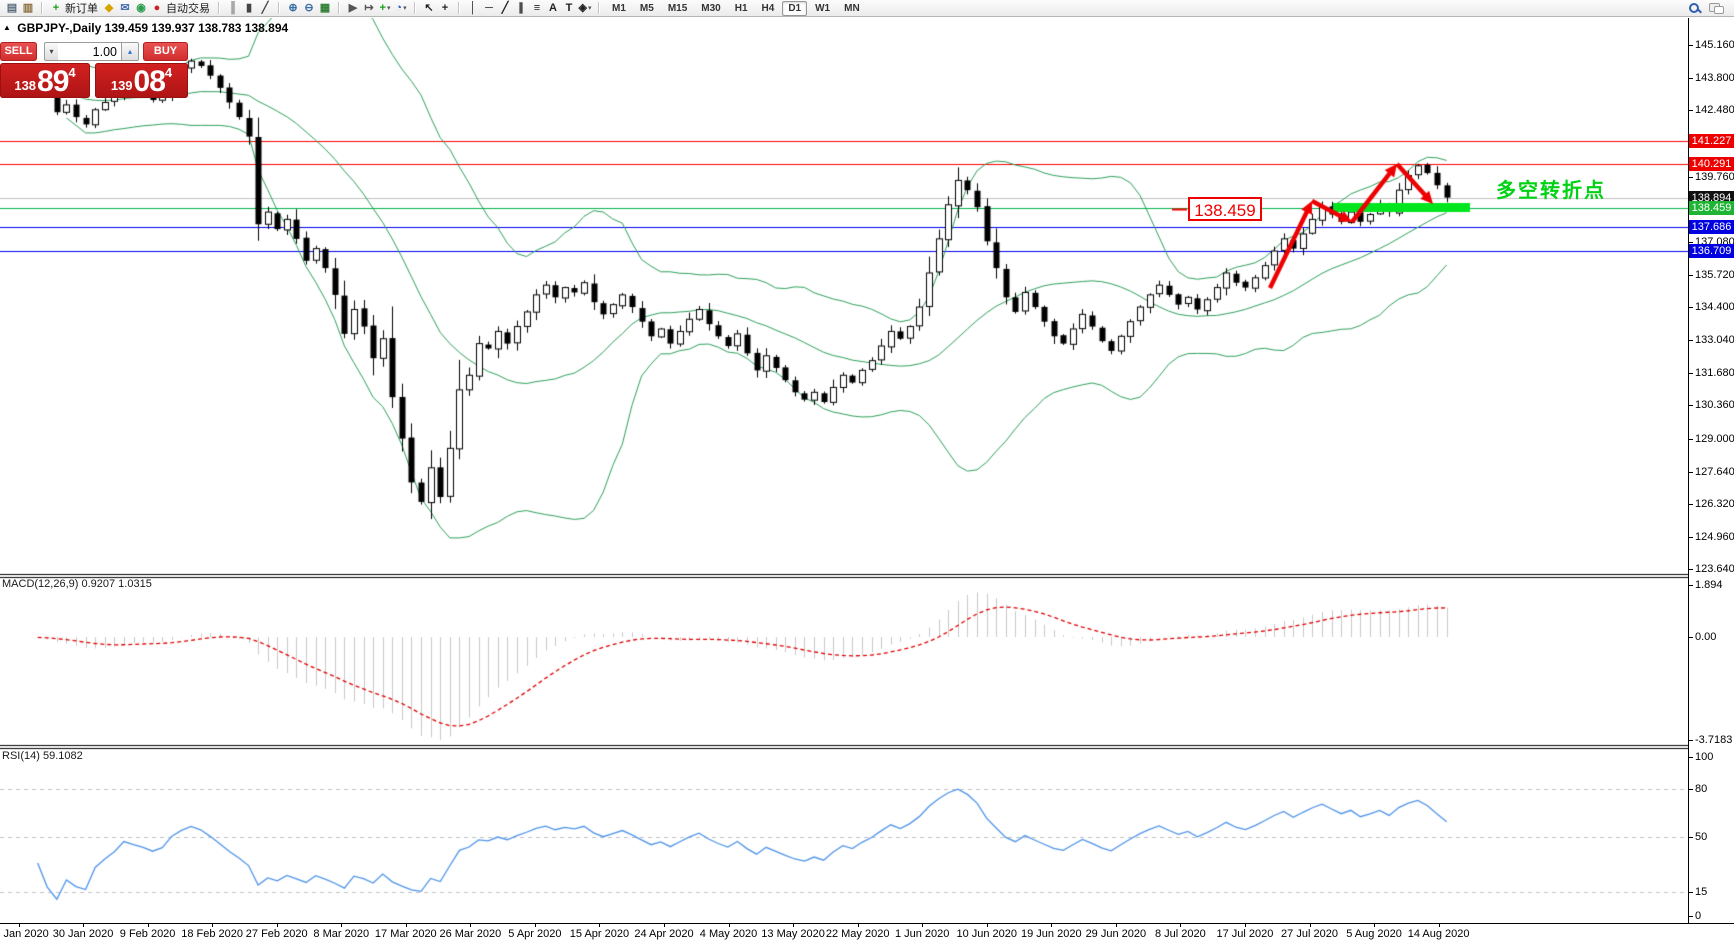  Describe the element at coordinates (521, 7) in the screenshot. I see `equidistant-channel-icon: ∥` at that location.